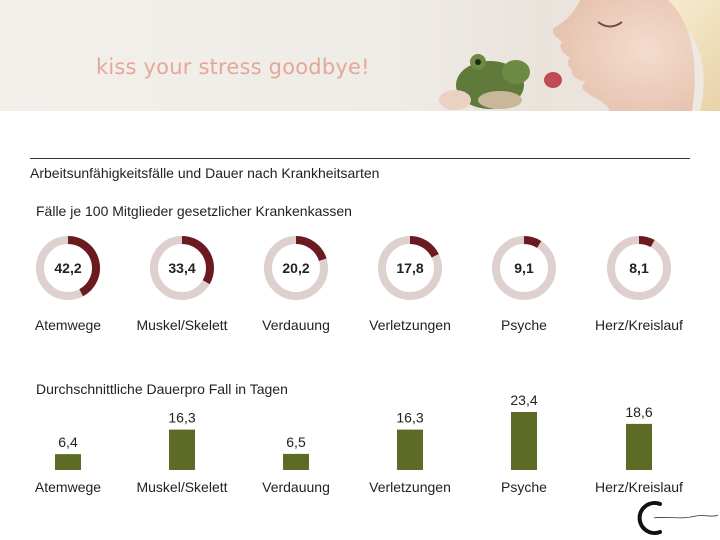  Describe the element at coordinates (296, 325) in the screenshot. I see `donut-category-label: Verdauung` at that location.